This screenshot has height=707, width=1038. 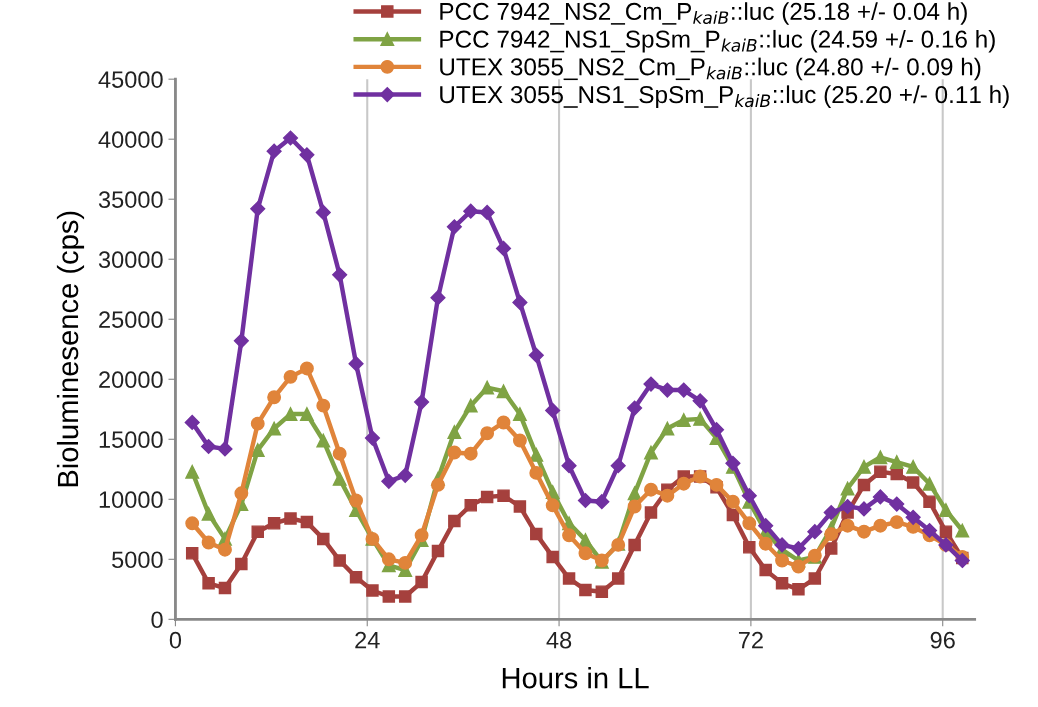 I want to click on y-tick-label: 40000, so click(x=130, y=139).